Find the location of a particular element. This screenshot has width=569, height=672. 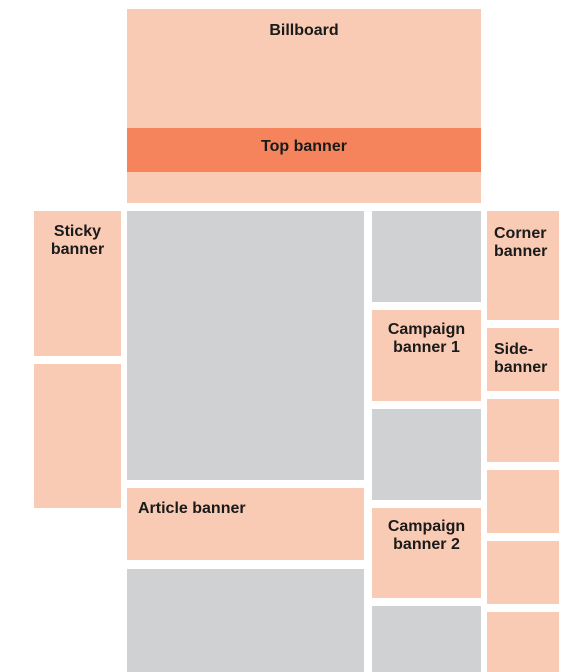

main-content-lower-area is located at coordinates (245, 620).